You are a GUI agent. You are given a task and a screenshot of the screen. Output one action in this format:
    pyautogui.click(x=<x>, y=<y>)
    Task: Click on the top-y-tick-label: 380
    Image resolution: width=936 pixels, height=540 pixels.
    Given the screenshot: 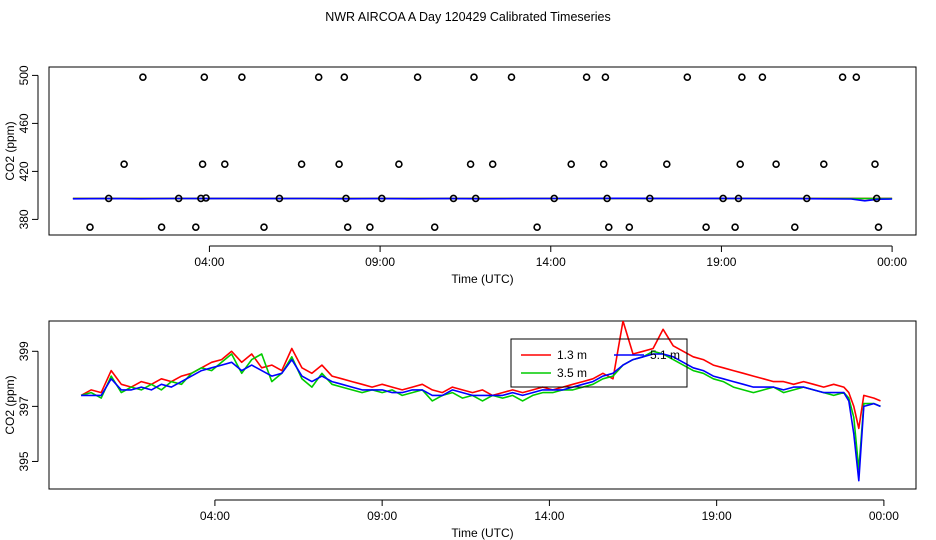 What is the action you would take?
    pyautogui.click(x=24, y=219)
    